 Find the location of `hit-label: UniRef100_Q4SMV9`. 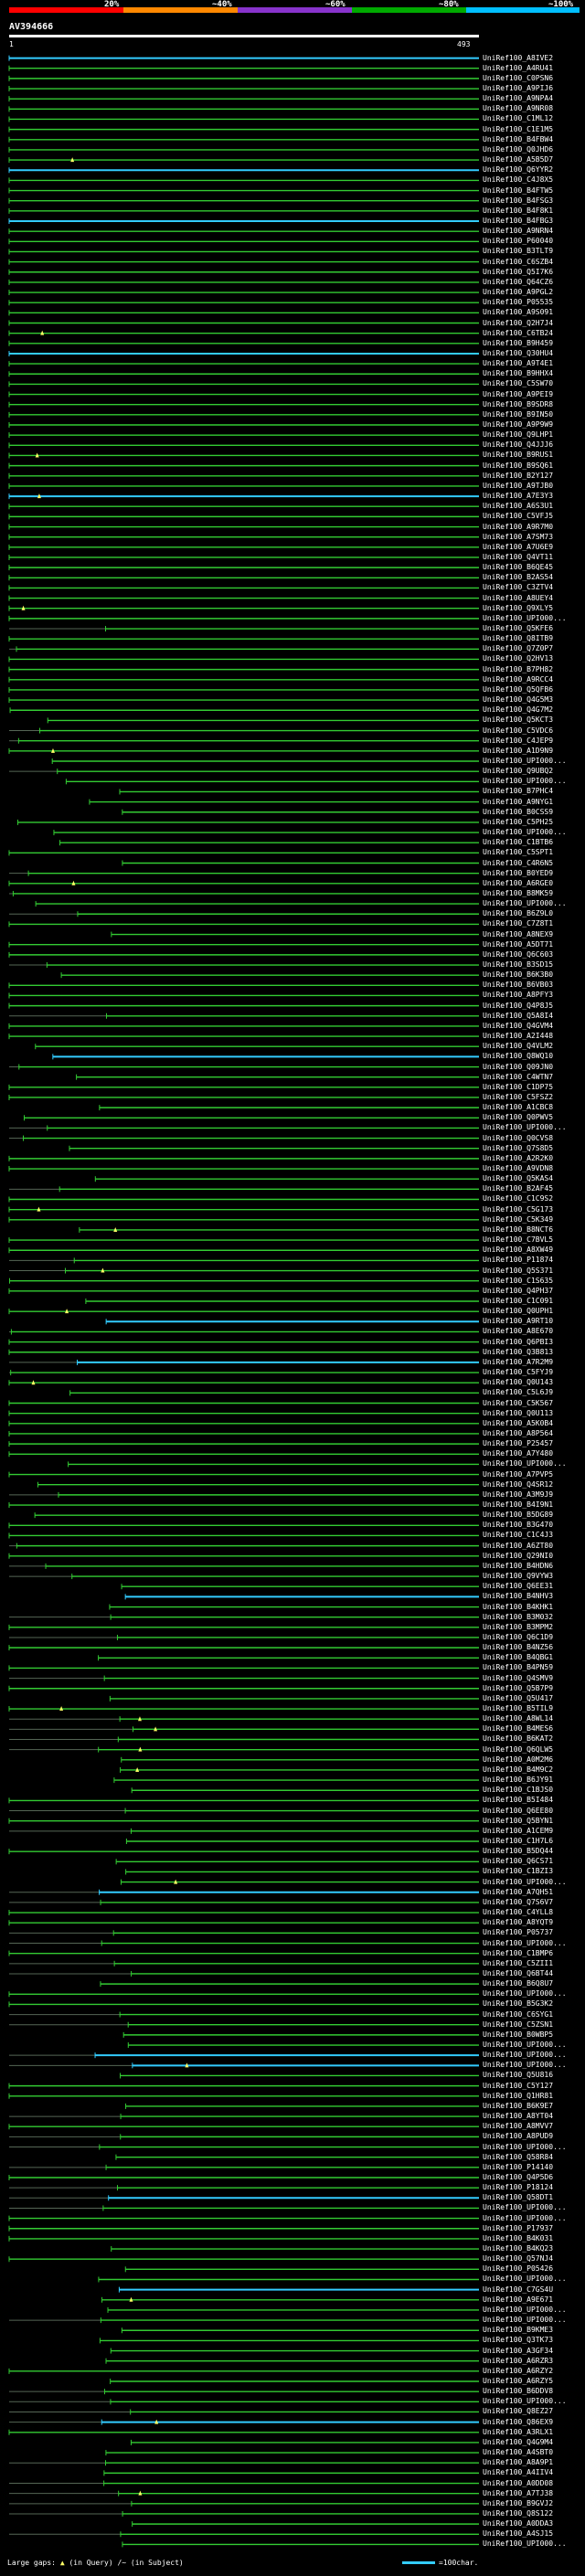

hit-label: UniRef100_Q4SMV9 is located at coordinates (518, 1677).